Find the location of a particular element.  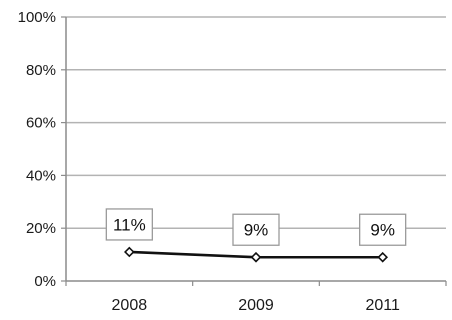

y-tick-label: 40% is located at coordinates (41, 175).